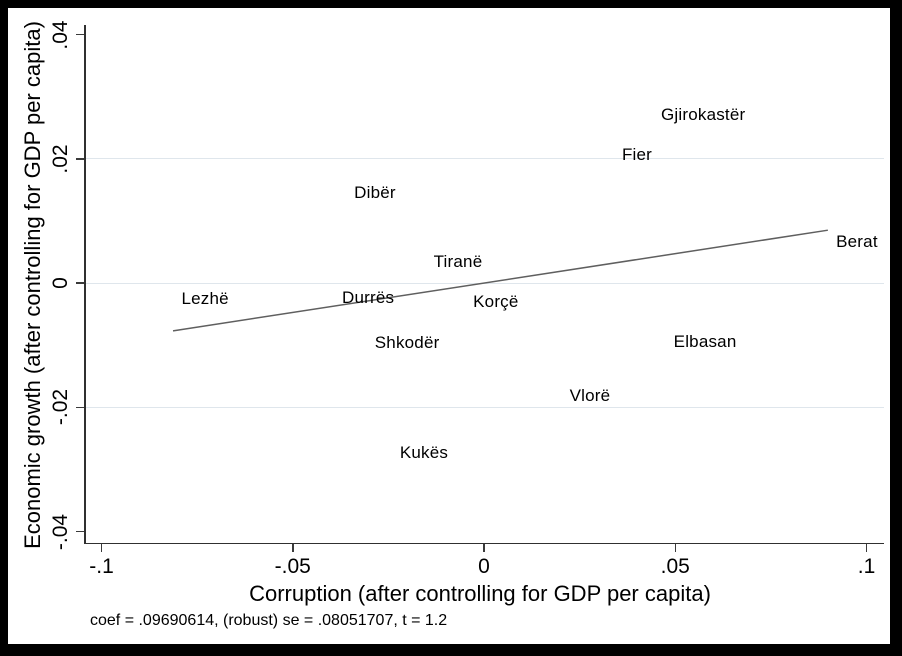 Image resolution: width=902 pixels, height=656 pixels. Describe the element at coordinates (675, 566) in the screenshot. I see `x-tick-label: .05` at that location.